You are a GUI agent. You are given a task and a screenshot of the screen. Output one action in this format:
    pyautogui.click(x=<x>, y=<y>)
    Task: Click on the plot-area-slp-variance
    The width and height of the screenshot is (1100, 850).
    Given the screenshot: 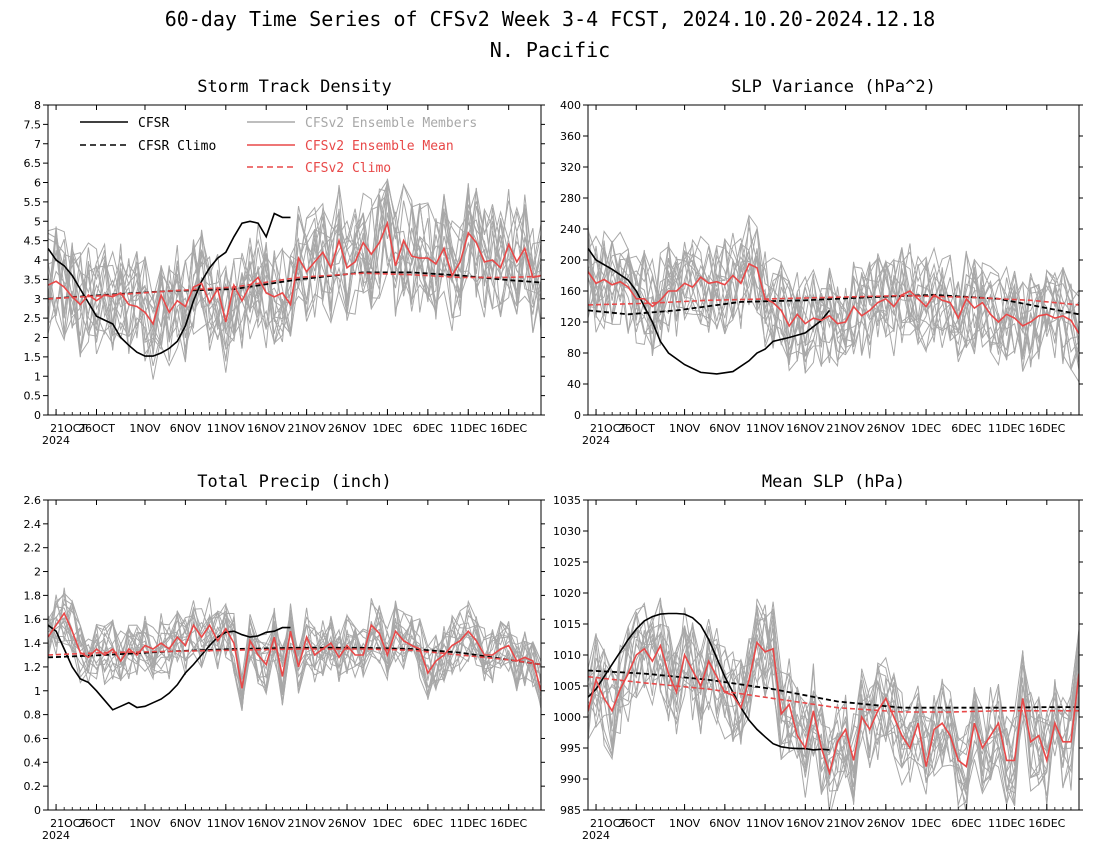 What is the action you would take?
    pyautogui.click(x=833, y=298)
    